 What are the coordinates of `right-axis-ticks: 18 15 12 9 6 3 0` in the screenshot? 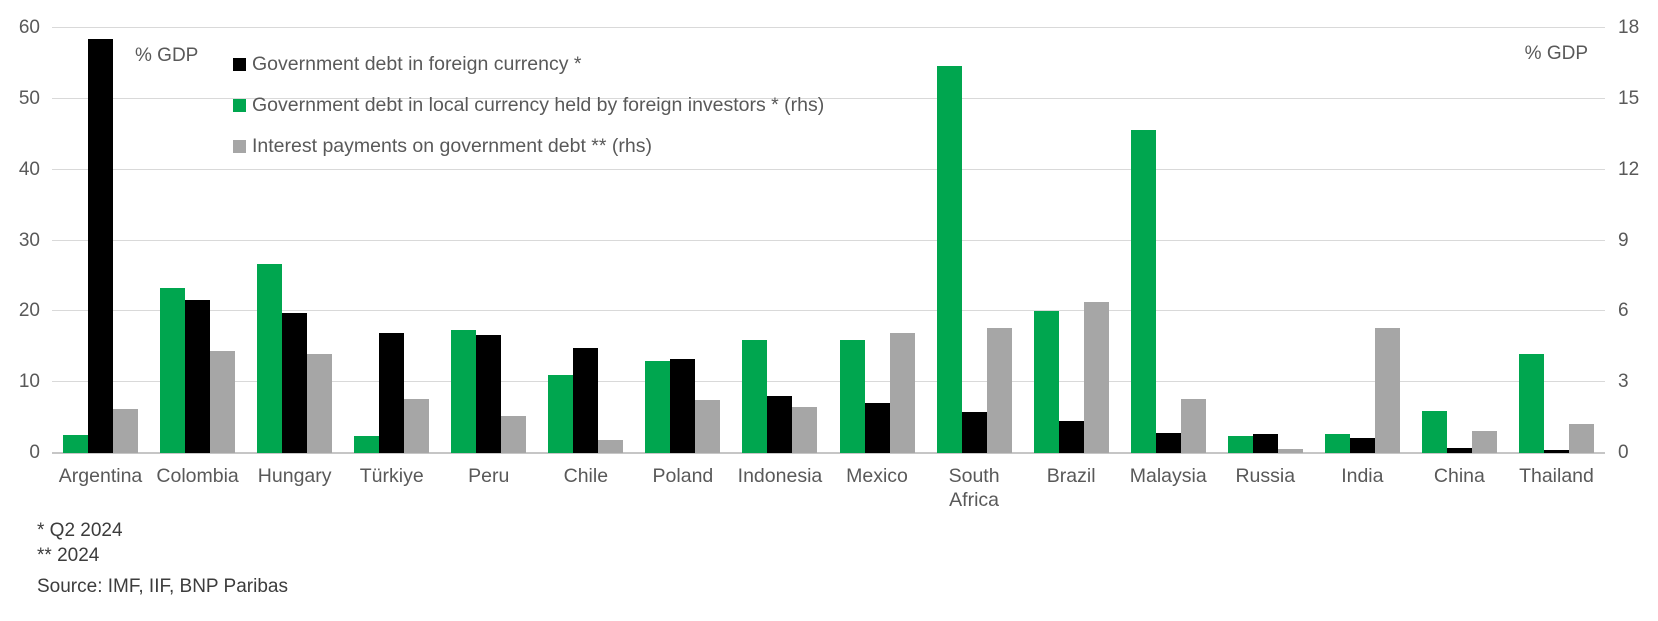 It's located at (1638, 240).